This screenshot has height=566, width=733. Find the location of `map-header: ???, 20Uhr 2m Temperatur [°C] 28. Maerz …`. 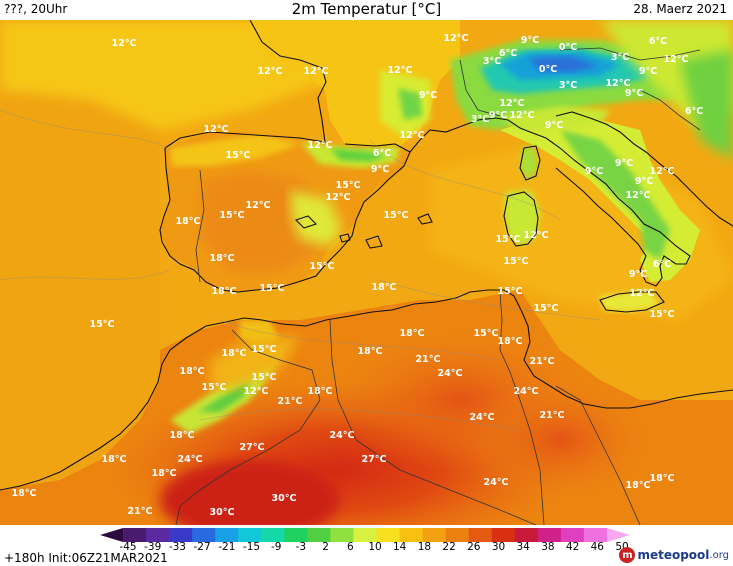

map-header: ???, 20Uhr 2m Temperatur [°C] 28. Maerz … is located at coordinates (366, 10).